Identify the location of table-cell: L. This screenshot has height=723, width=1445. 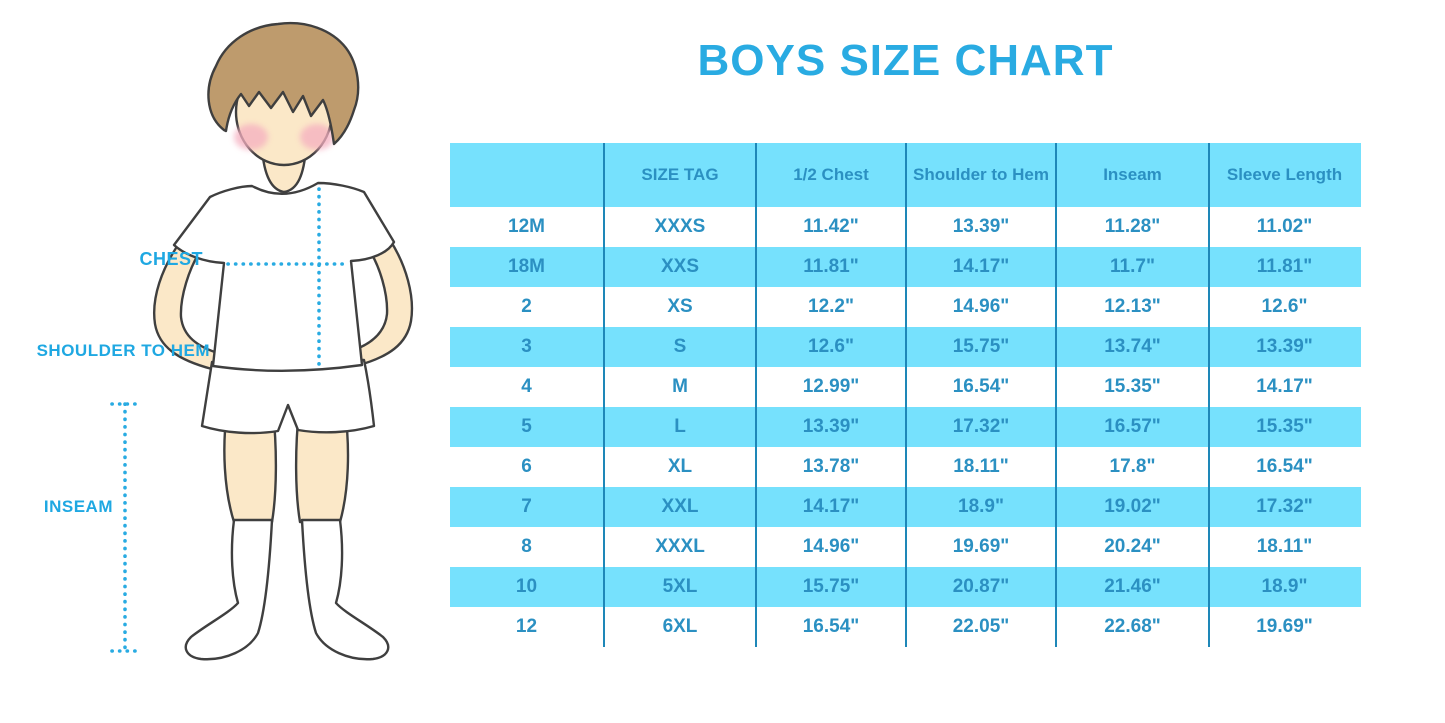
(679, 427).